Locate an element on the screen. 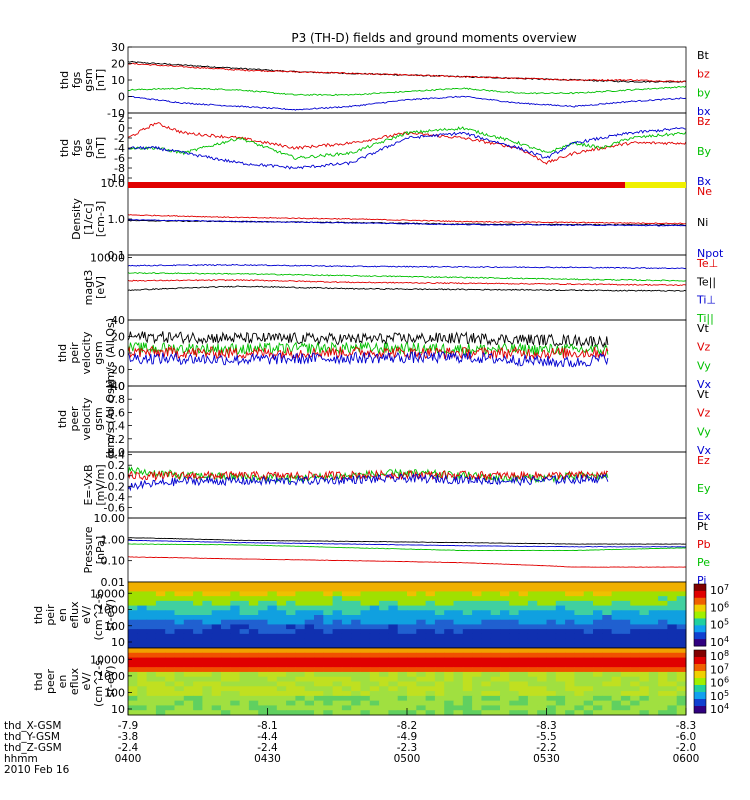 The height and width of the screenshot is (800, 750). legend-entry: Te⊥ is located at coordinates (707, 263).